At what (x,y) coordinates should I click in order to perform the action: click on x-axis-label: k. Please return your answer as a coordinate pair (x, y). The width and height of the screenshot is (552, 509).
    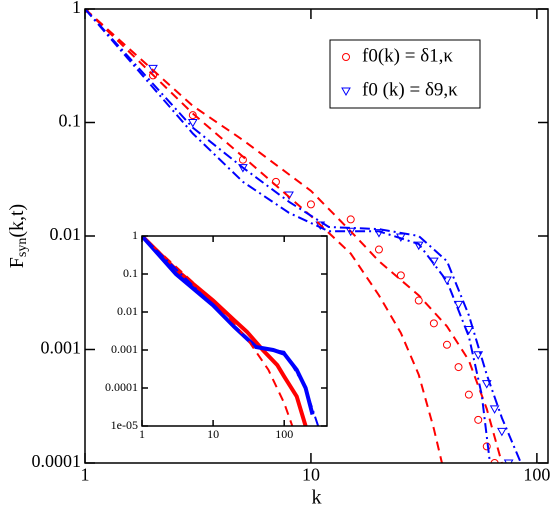
    Looking at the image, I should click on (317, 498).